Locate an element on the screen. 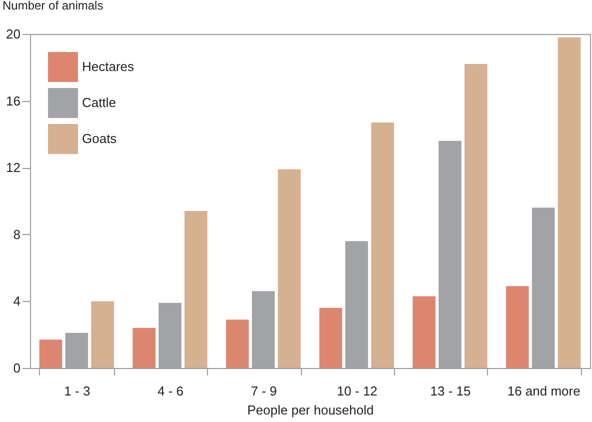 The width and height of the screenshot is (592, 422). legend-label: Cattle is located at coordinates (99, 102).